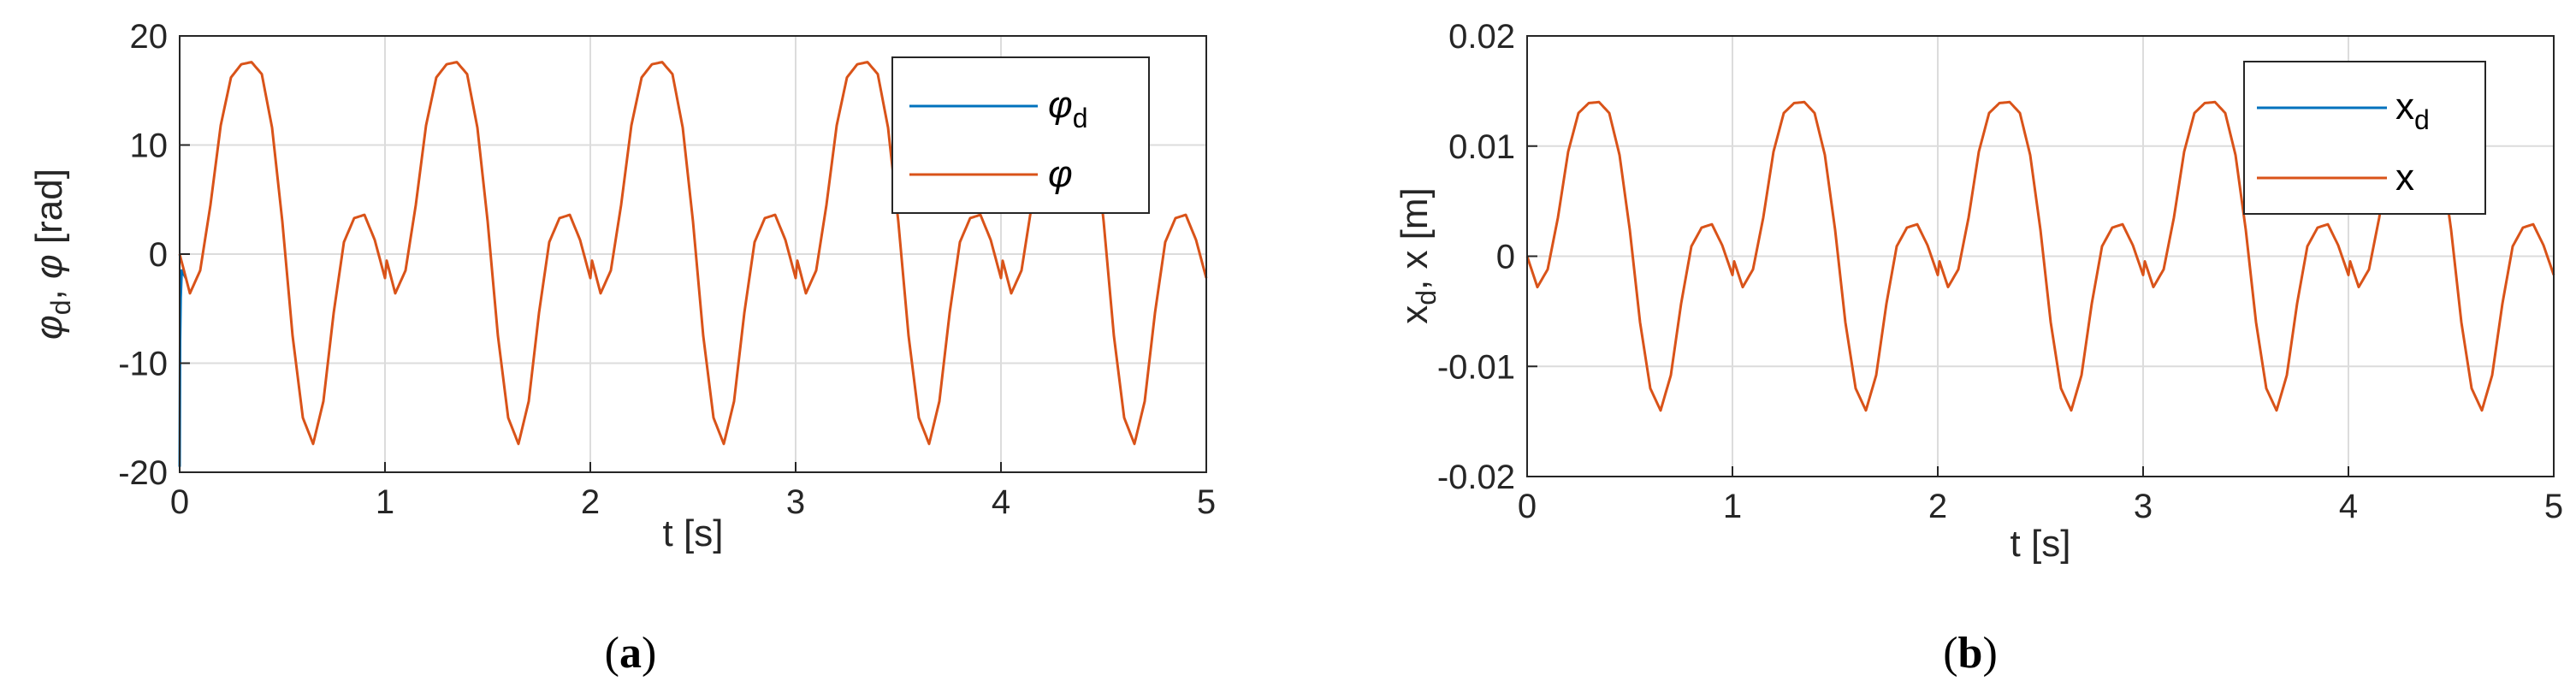  Describe the element at coordinates (49, 266) in the screenshot. I see `chart-a-ylabel-sym2: φ` at that location.